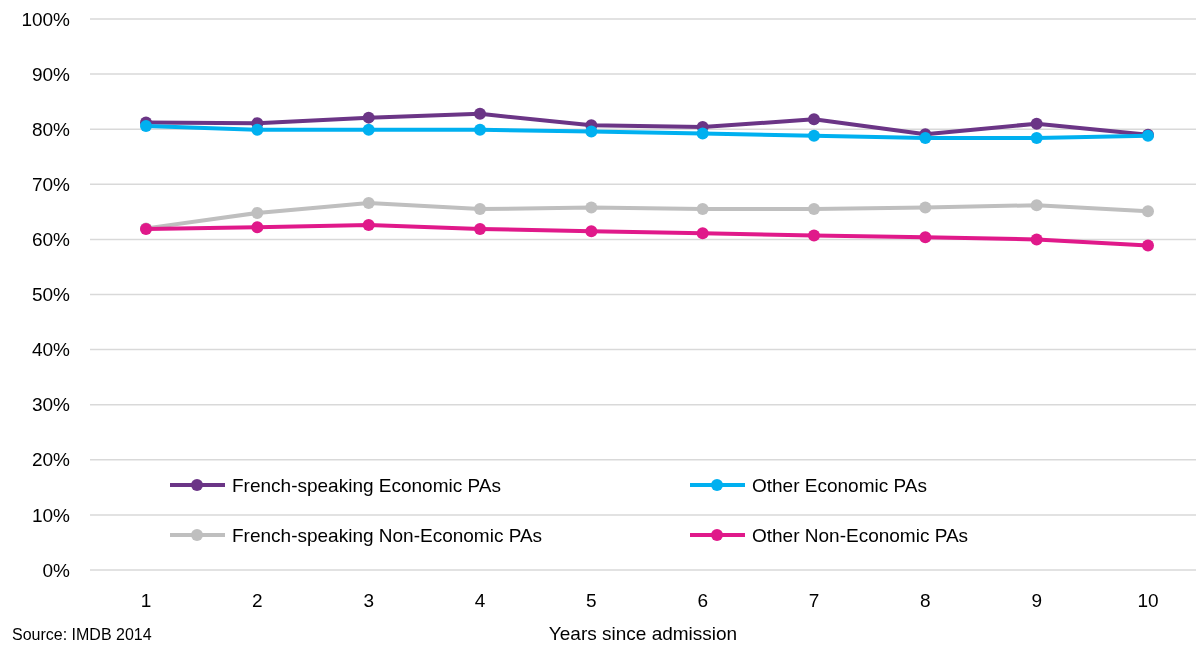 The height and width of the screenshot is (647, 1196). Describe the element at coordinates (46, 19) in the screenshot. I see `y-tick-label: 100%` at that location.